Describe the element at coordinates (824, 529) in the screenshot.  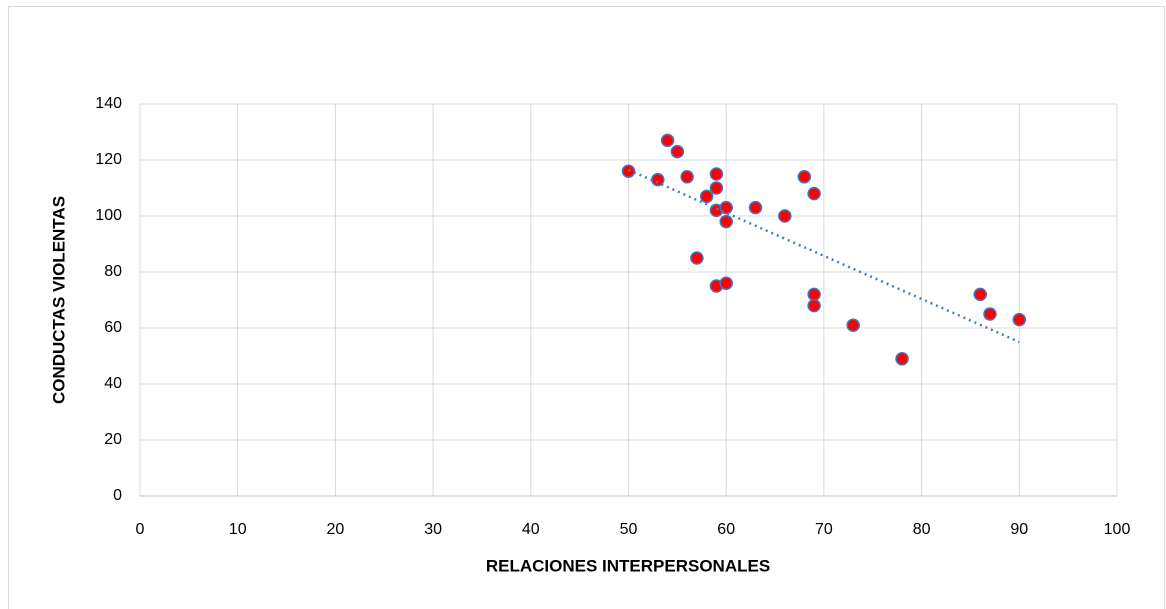
I see `x-tick-label: 70` at that location.